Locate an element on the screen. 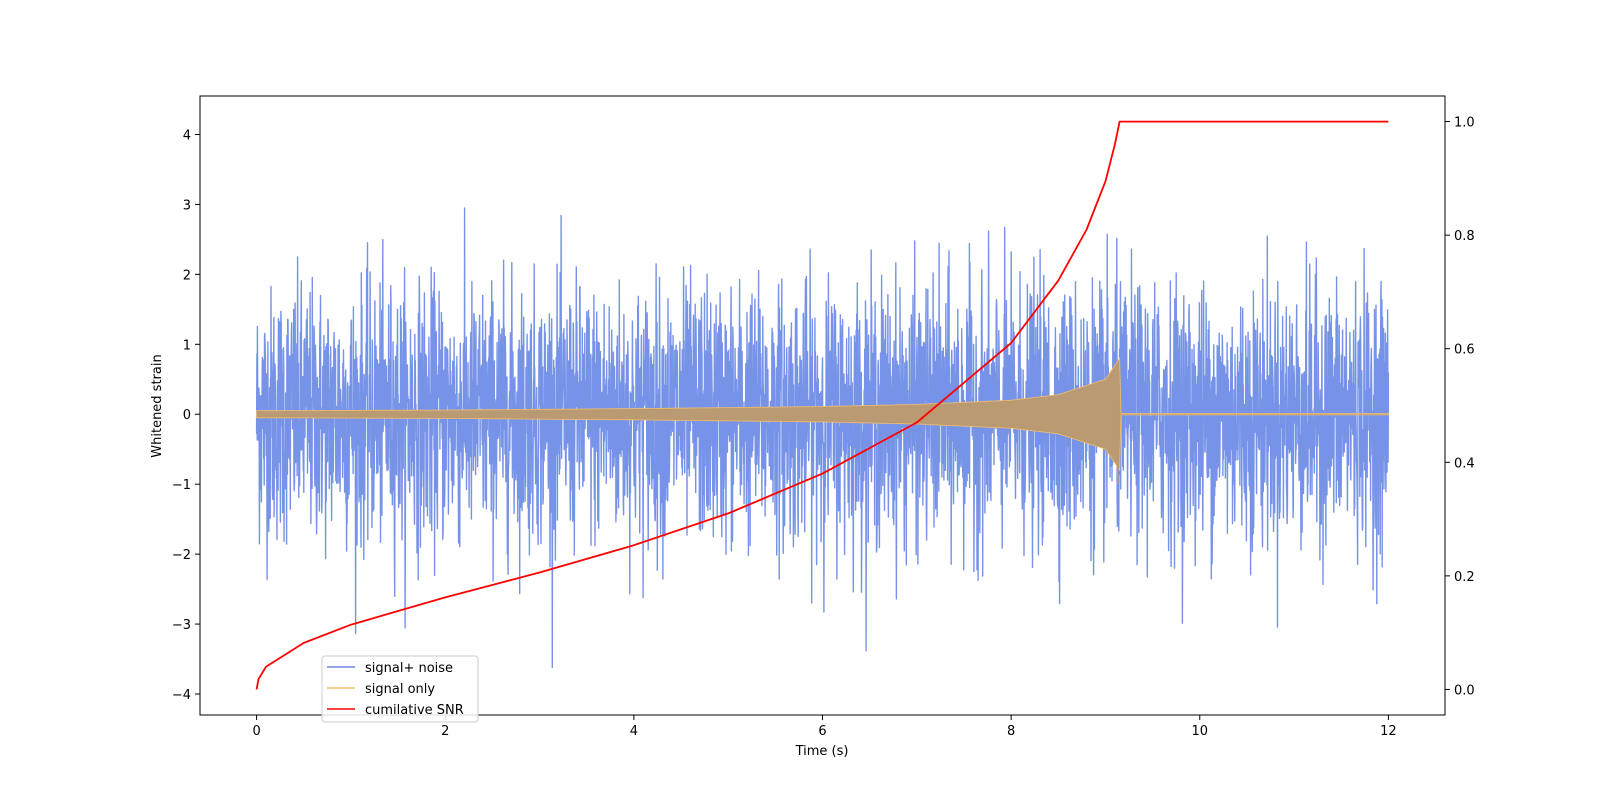 The width and height of the screenshot is (1600, 800). y-tick-label: 3 is located at coordinates (187, 205).